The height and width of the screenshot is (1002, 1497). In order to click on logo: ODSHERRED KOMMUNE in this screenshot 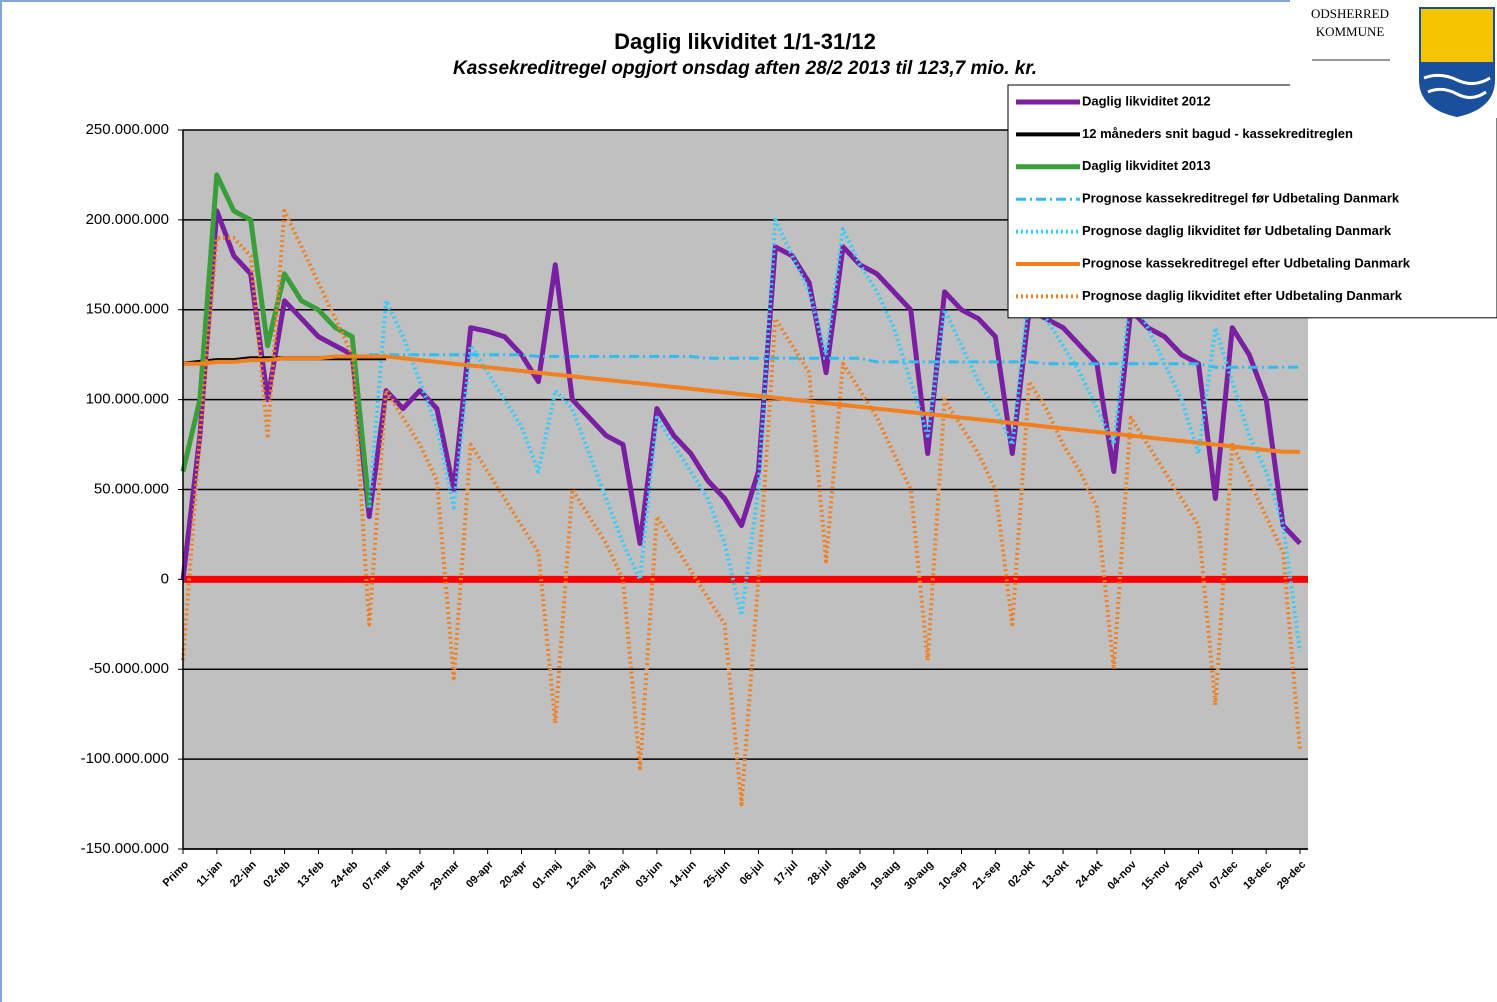, I will do `click(1393, 59)`.